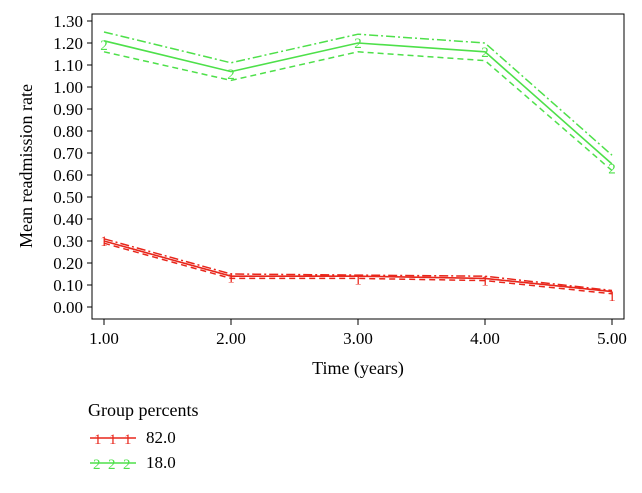 Image resolution: width=642 pixels, height=493 pixels. What do you see at coordinates (68, 109) in the screenshot?
I see `y-tick-label: 0.90` at bounding box center [68, 109].